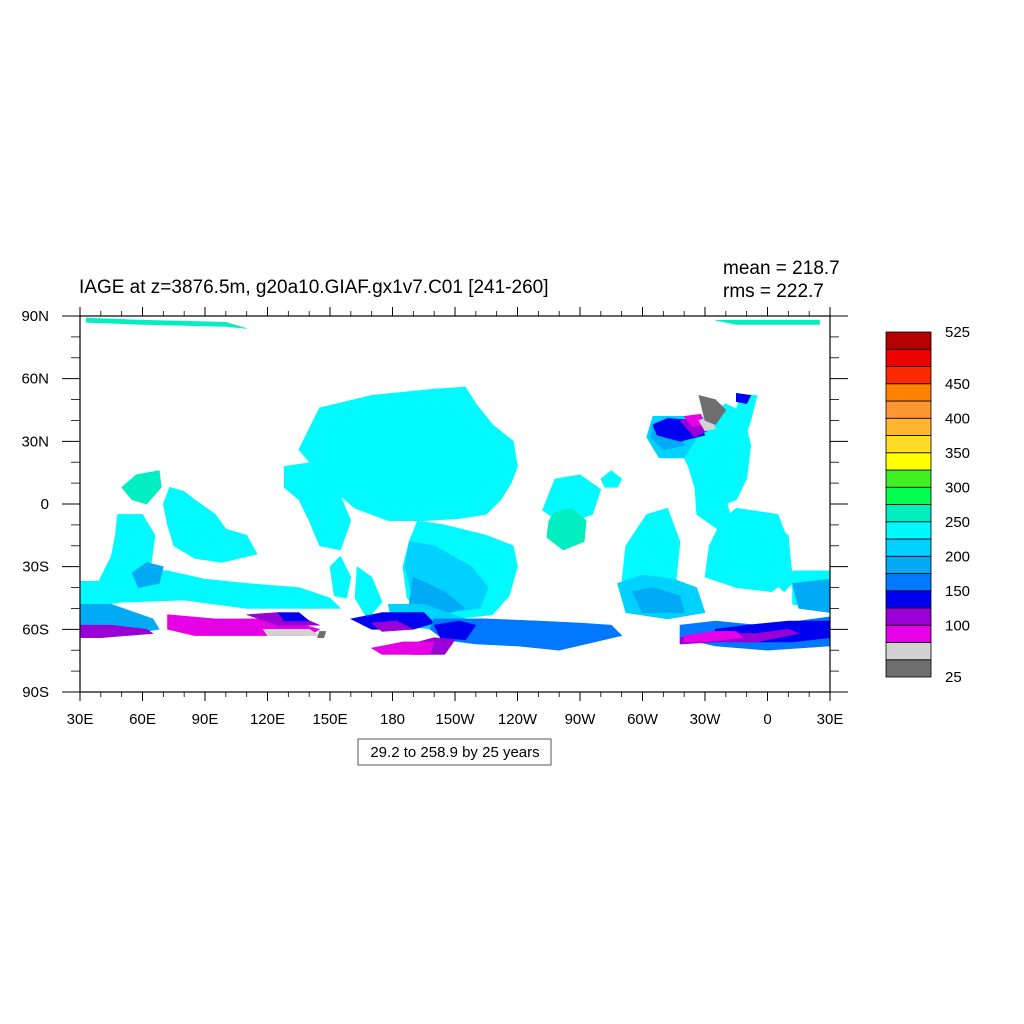 Image resolution: width=1024 pixels, height=1024 pixels. I want to click on x-tick-label: 180, so click(392, 719).